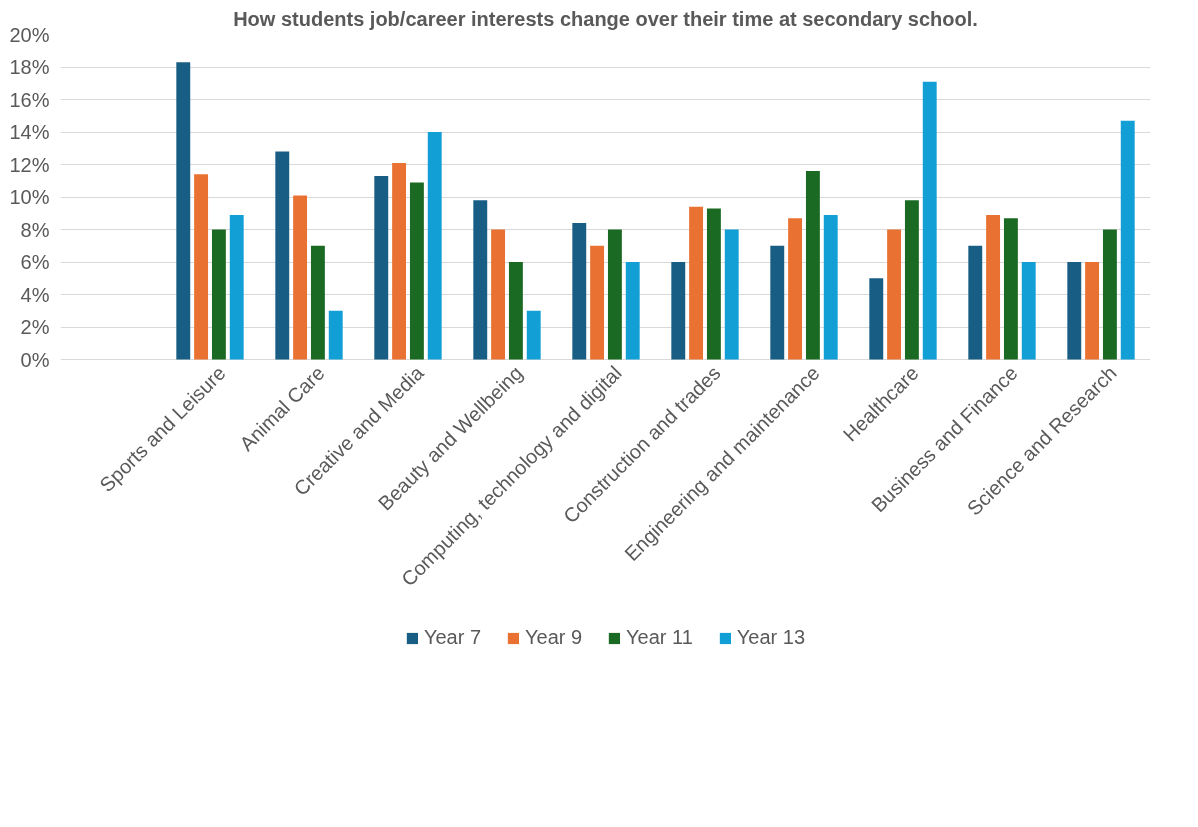  Describe the element at coordinates (29, 197) in the screenshot. I see `y-tick-label: 10%` at that location.